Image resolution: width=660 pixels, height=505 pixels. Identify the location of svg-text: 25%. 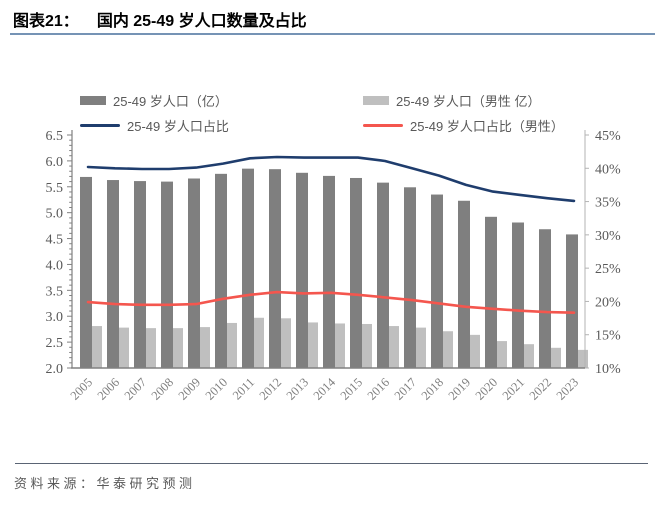
(608, 269).